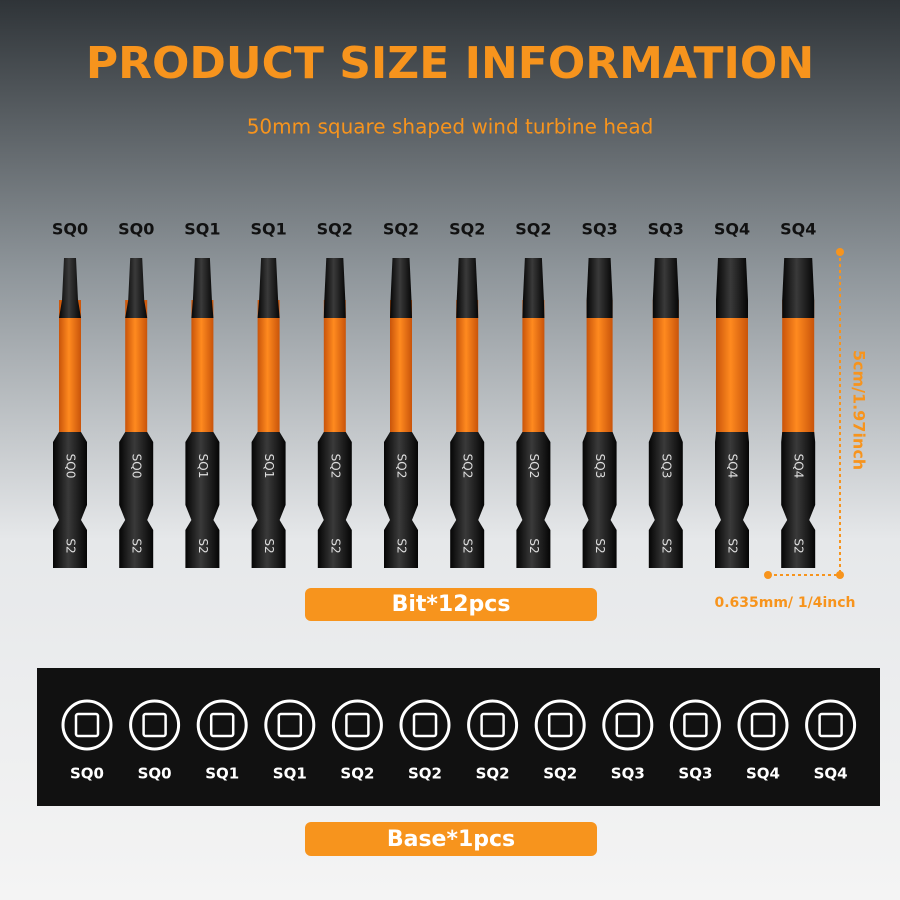  What do you see at coordinates (763, 774) in the screenshot?
I see `slot-label: SQ4` at bounding box center [763, 774].